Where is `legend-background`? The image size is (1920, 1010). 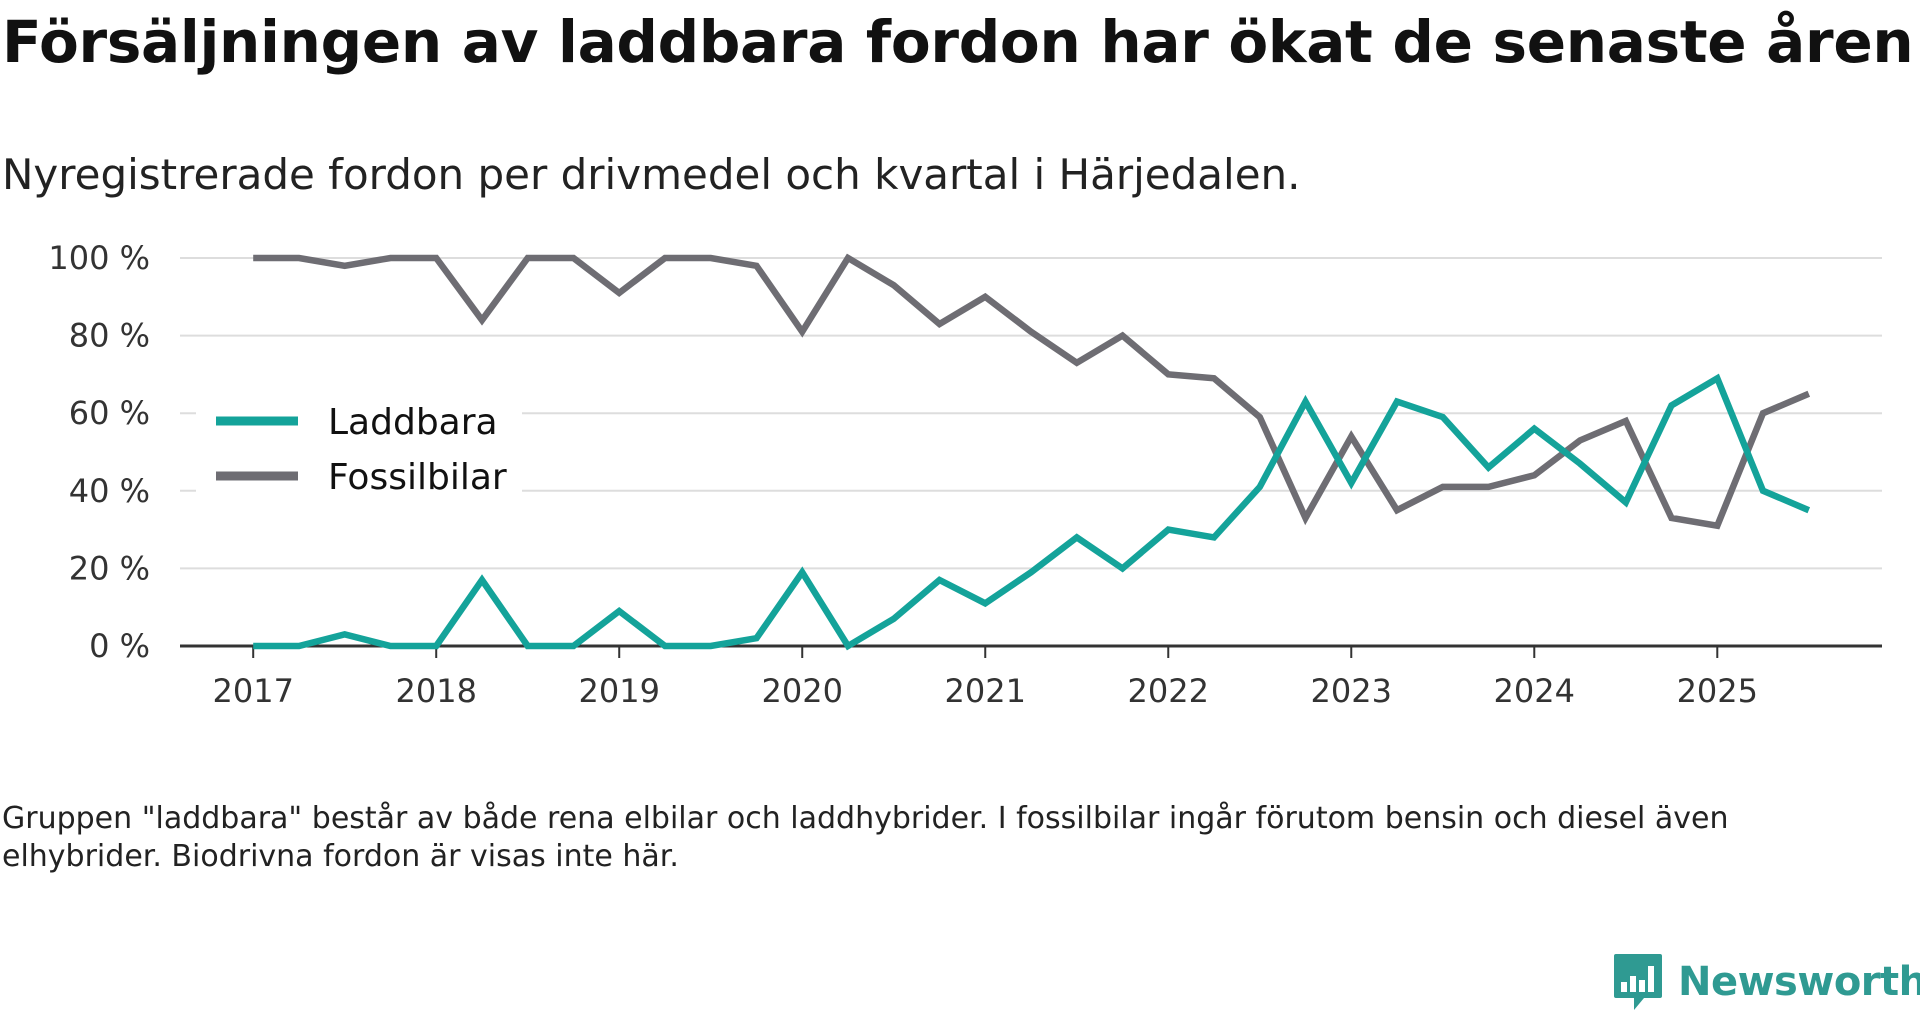
legend-background is located at coordinates (359, 454).